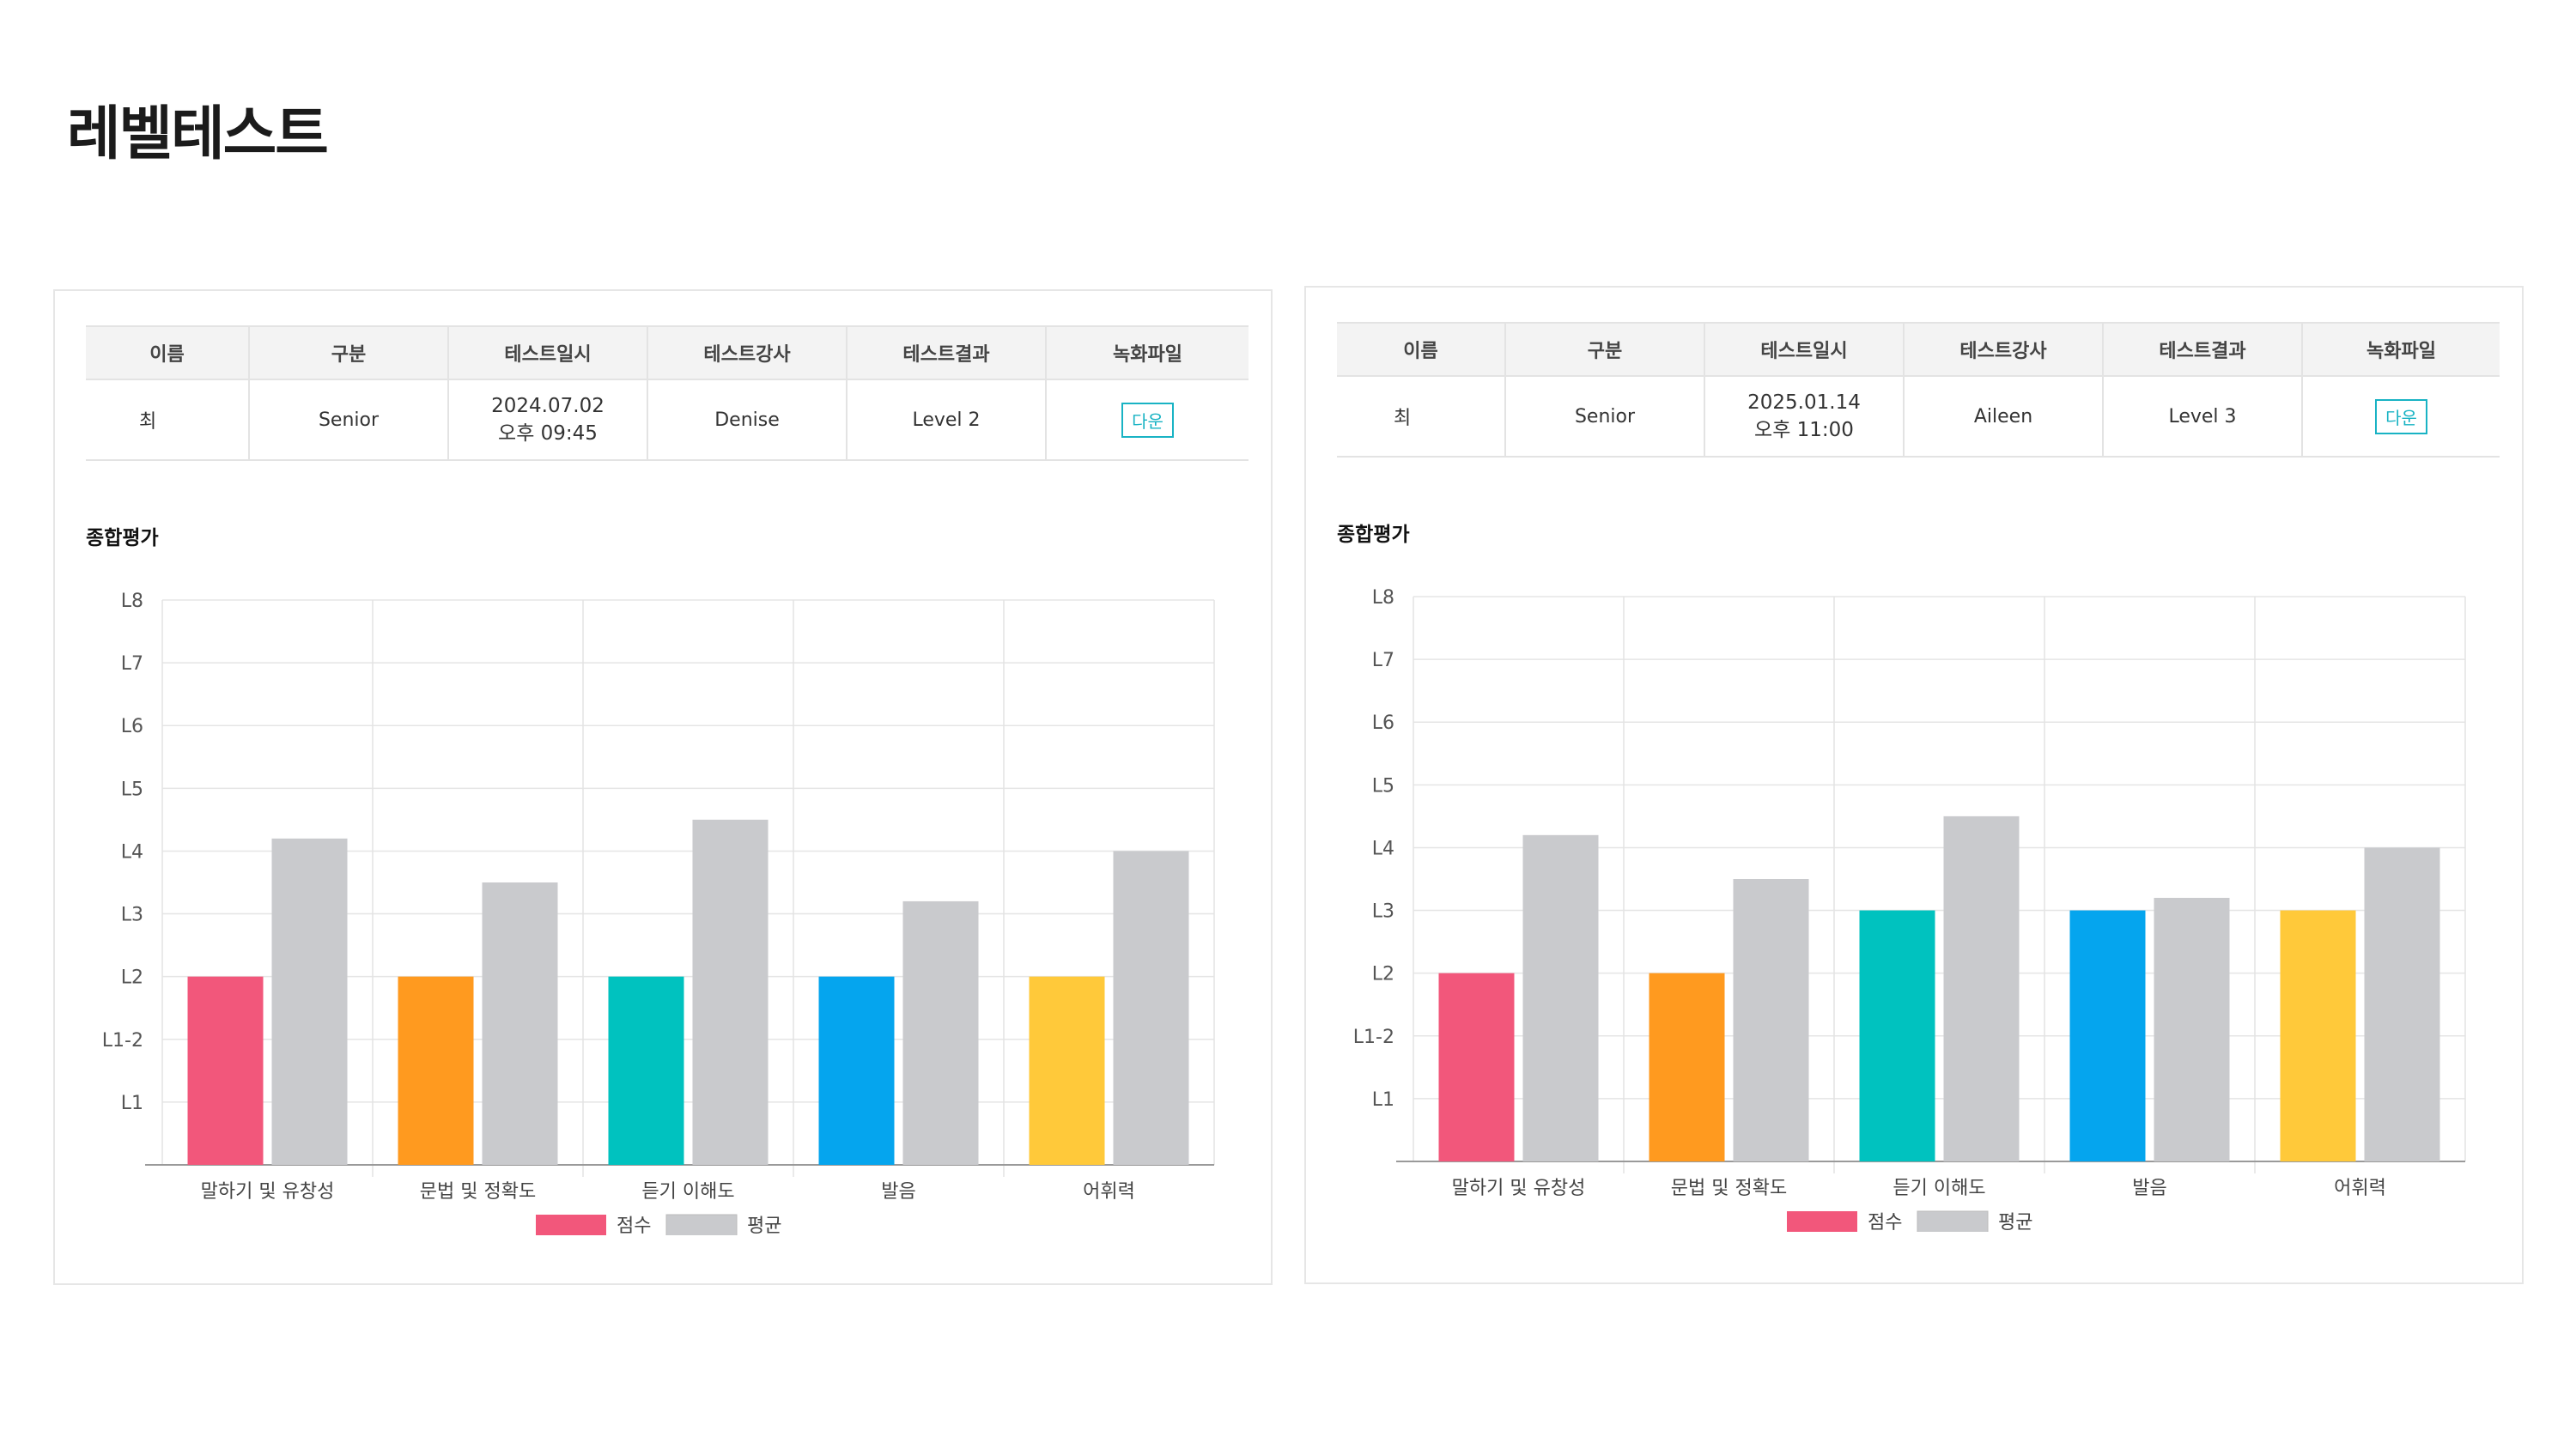 The image size is (2576, 1449). Describe the element at coordinates (198, 134) in the screenshot. I see `page-title: 레벨테스트` at that location.